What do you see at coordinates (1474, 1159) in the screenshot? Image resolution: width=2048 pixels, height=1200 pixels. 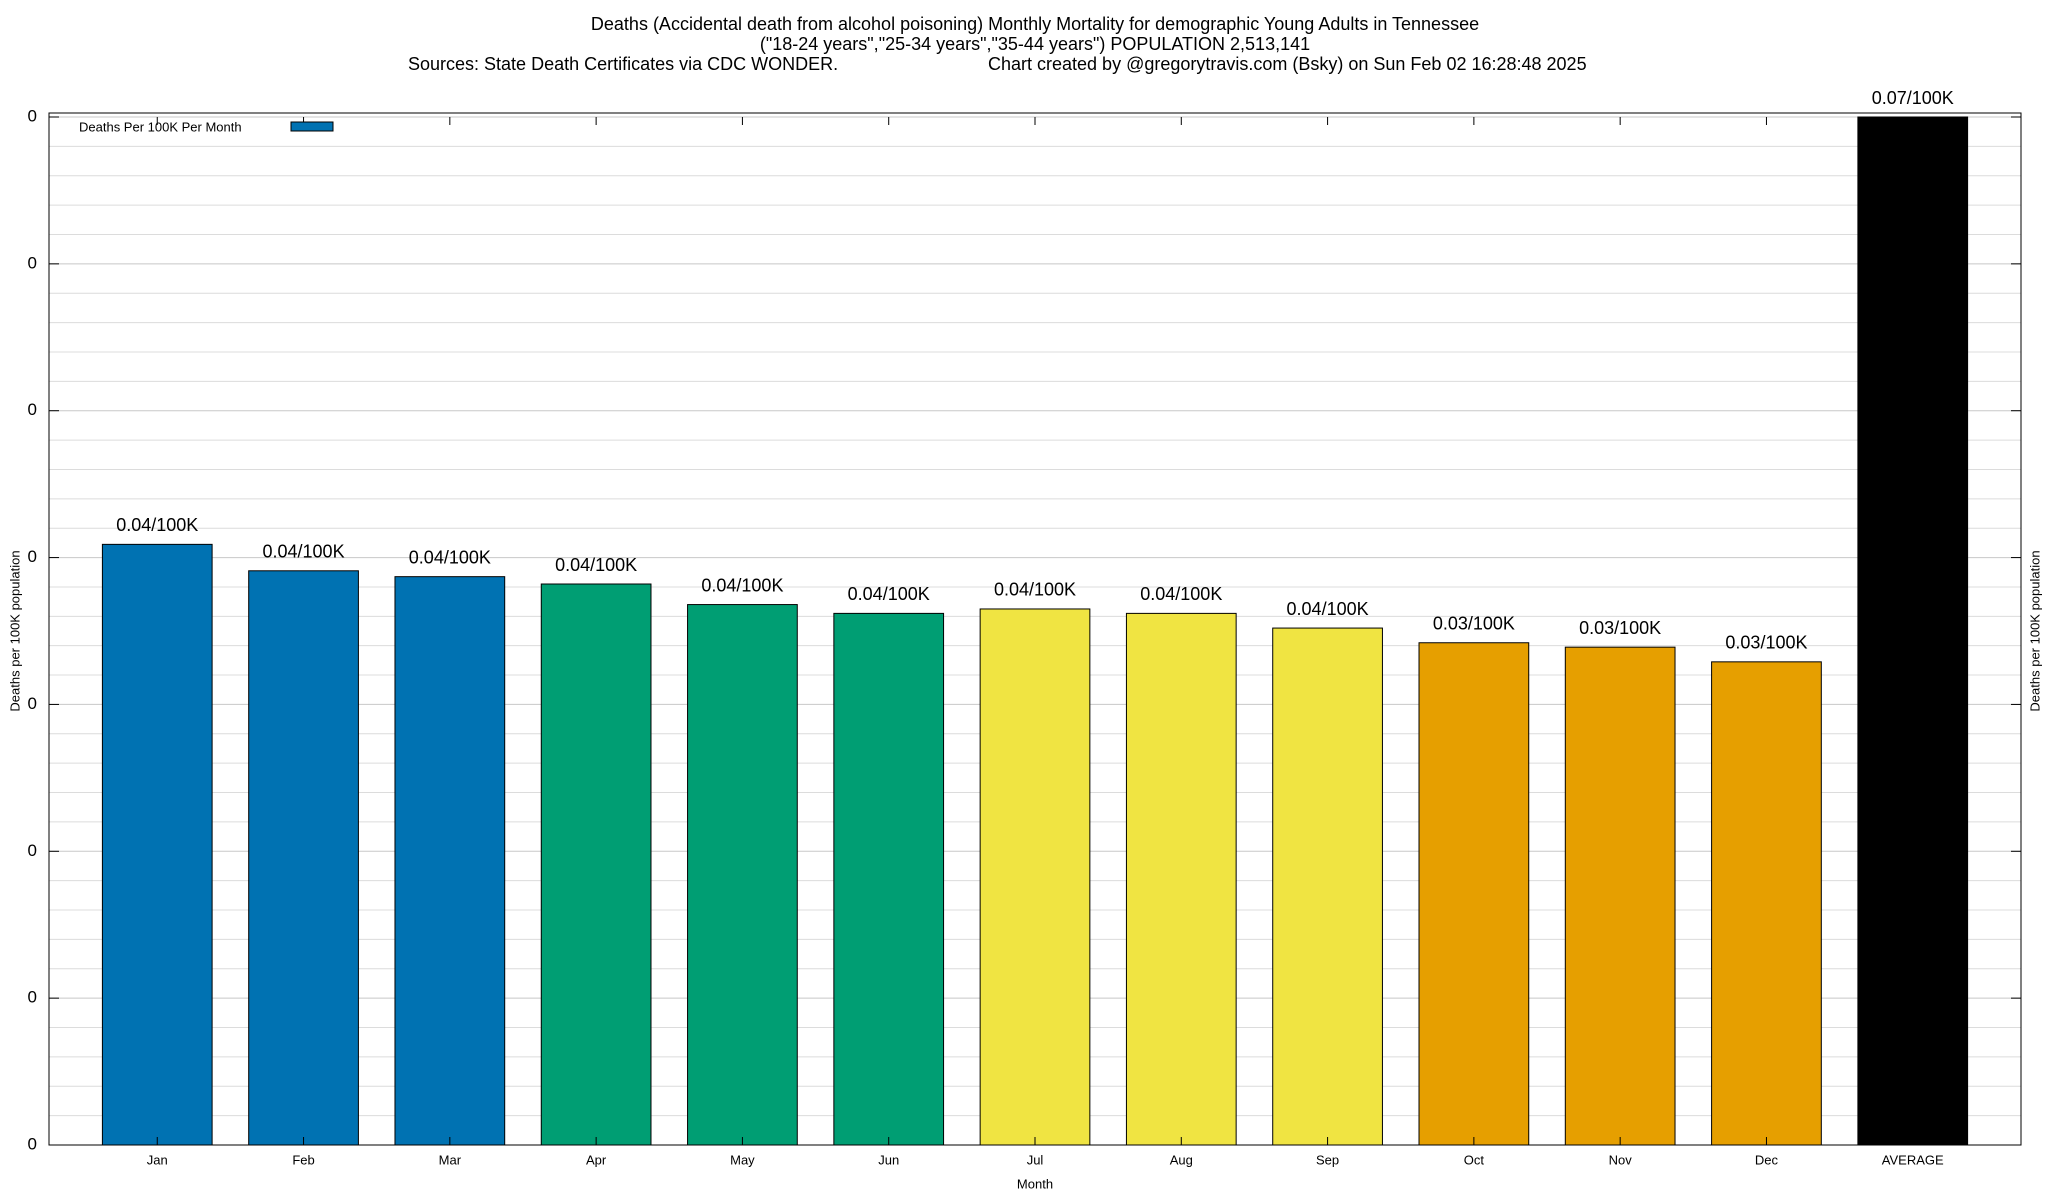 I see `x-tick-label: Oct` at bounding box center [1474, 1159].